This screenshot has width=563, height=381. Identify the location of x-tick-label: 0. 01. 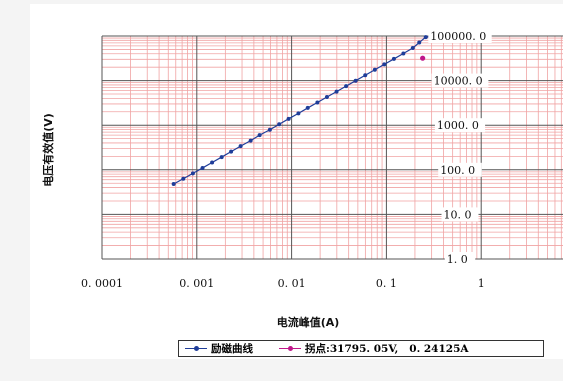
(292, 283).